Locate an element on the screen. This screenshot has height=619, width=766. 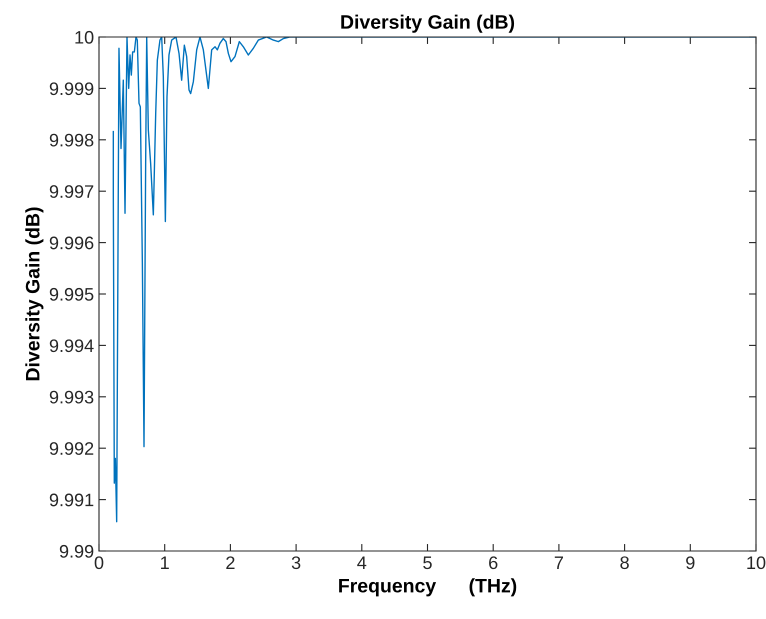
y-axis-title: Diversity Gain (dB) is located at coordinates (34, 293).